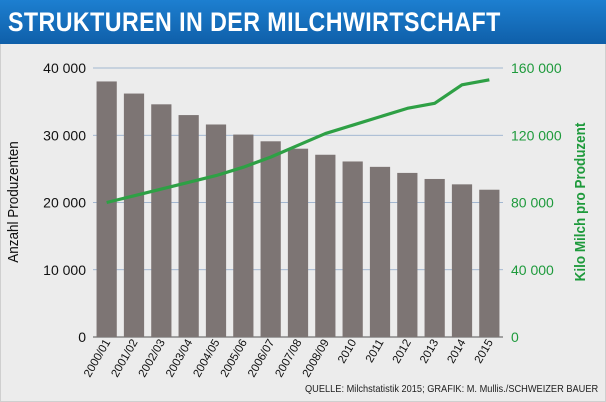  What do you see at coordinates (82, 337) in the screenshot?
I see `left-tick-label: 0` at bounding box center [82, 337].